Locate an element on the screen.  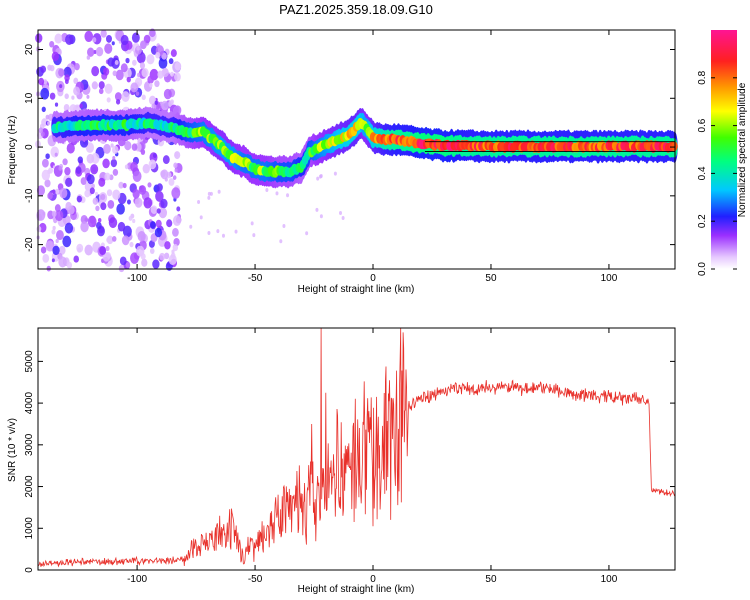
snr-ylabel: SNR (10 * v/v) is located at coordinates (12, 450).